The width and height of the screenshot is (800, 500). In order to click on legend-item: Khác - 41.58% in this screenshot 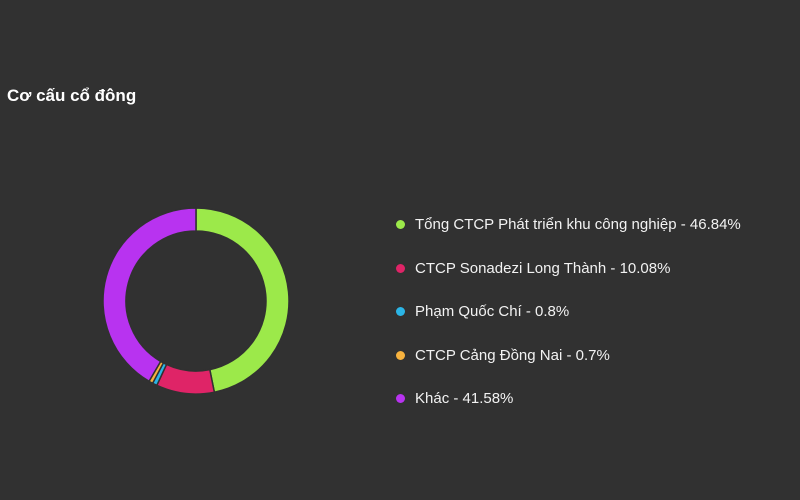, I will do `click(568, 399)`.